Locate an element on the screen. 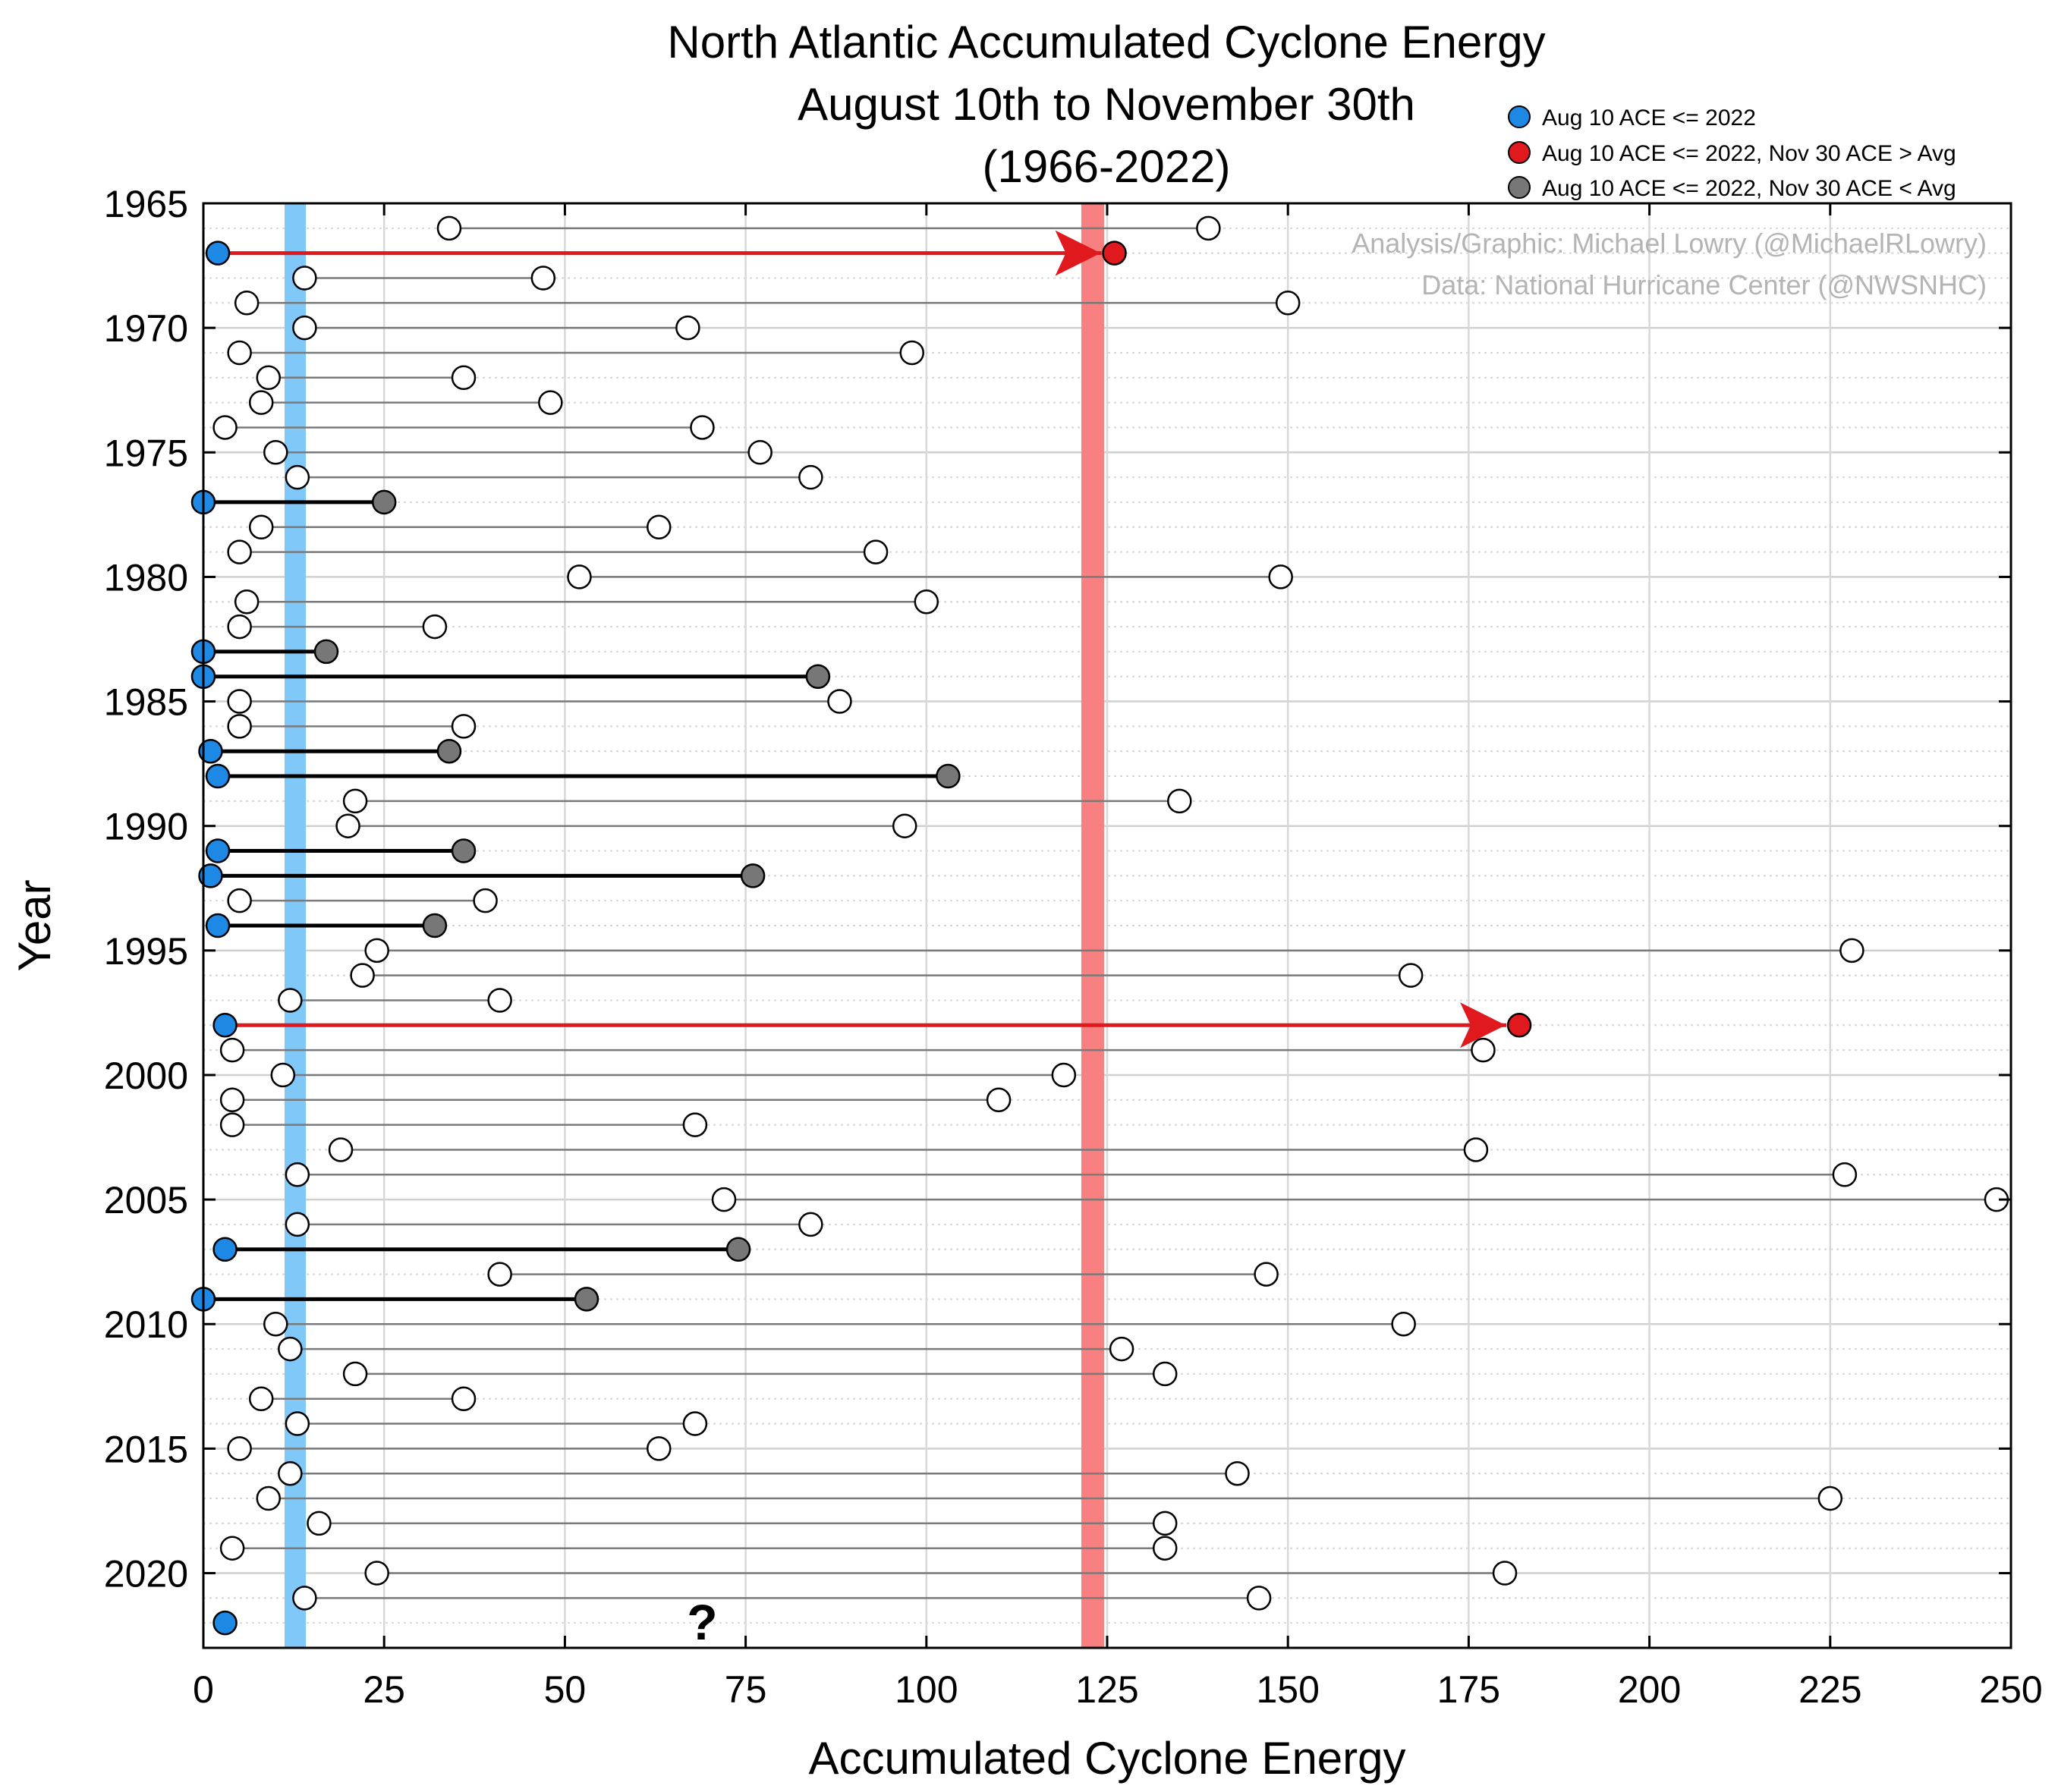 The width and height of the screenshot is (2058, 1792). annotation-question-mark: ? is located at coordinates (702, 1622).